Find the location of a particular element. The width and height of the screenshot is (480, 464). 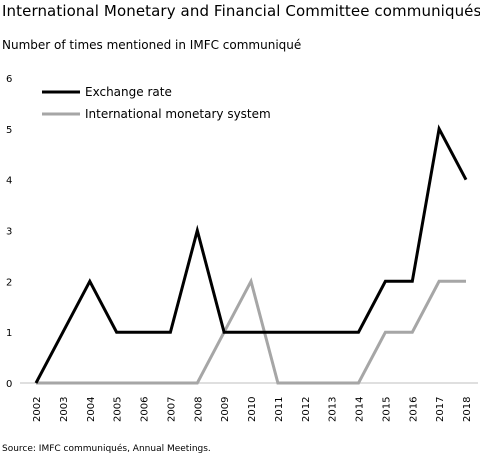

x-tick-label: 2015 is located at coordinates (386, 409).